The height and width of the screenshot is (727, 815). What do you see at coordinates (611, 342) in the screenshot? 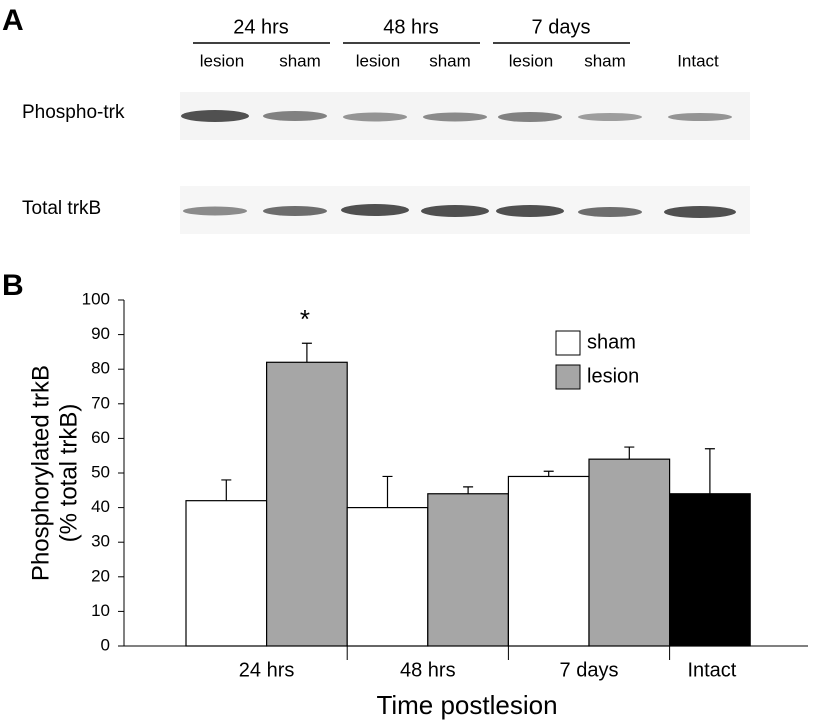
I see `legend-label: sham` at bounding box center [611, 342].